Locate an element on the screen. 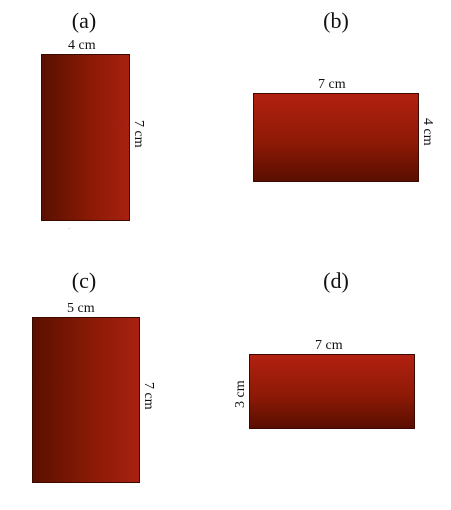 The width and height of the screenshot is (451, 510). figure-a-label: (a) is located at coordinates (84, 20).